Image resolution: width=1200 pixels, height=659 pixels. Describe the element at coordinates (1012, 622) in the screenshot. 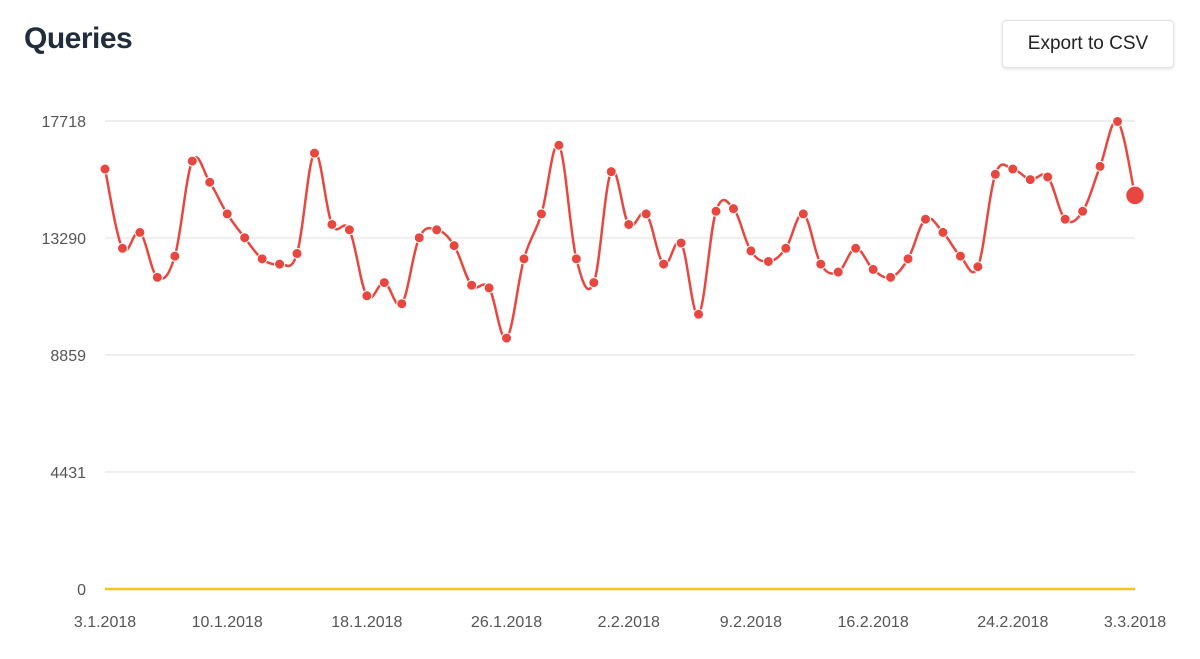

I see `x-tick-label: 24.2.2018` at that location.